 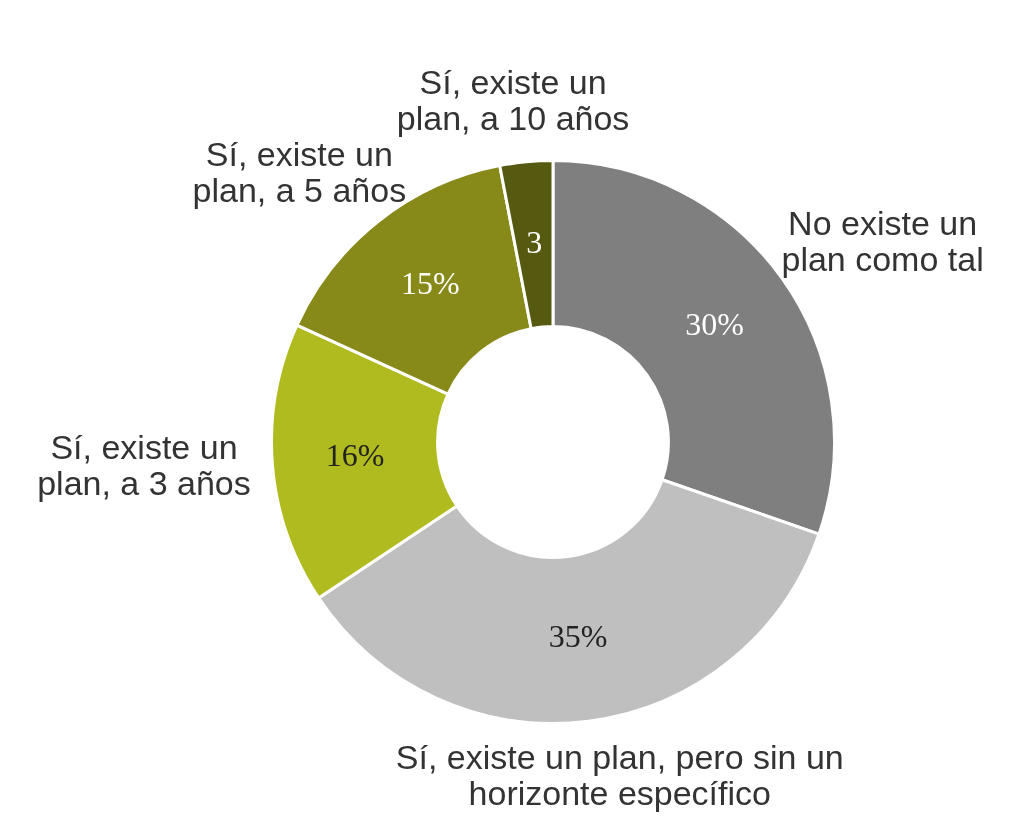 What do you see at coordinates (619, 775) in the screenshot?
I see `slice-label: Sí, existe un plan, pero sin un horizonte específico` at bounding box center [619, 775].